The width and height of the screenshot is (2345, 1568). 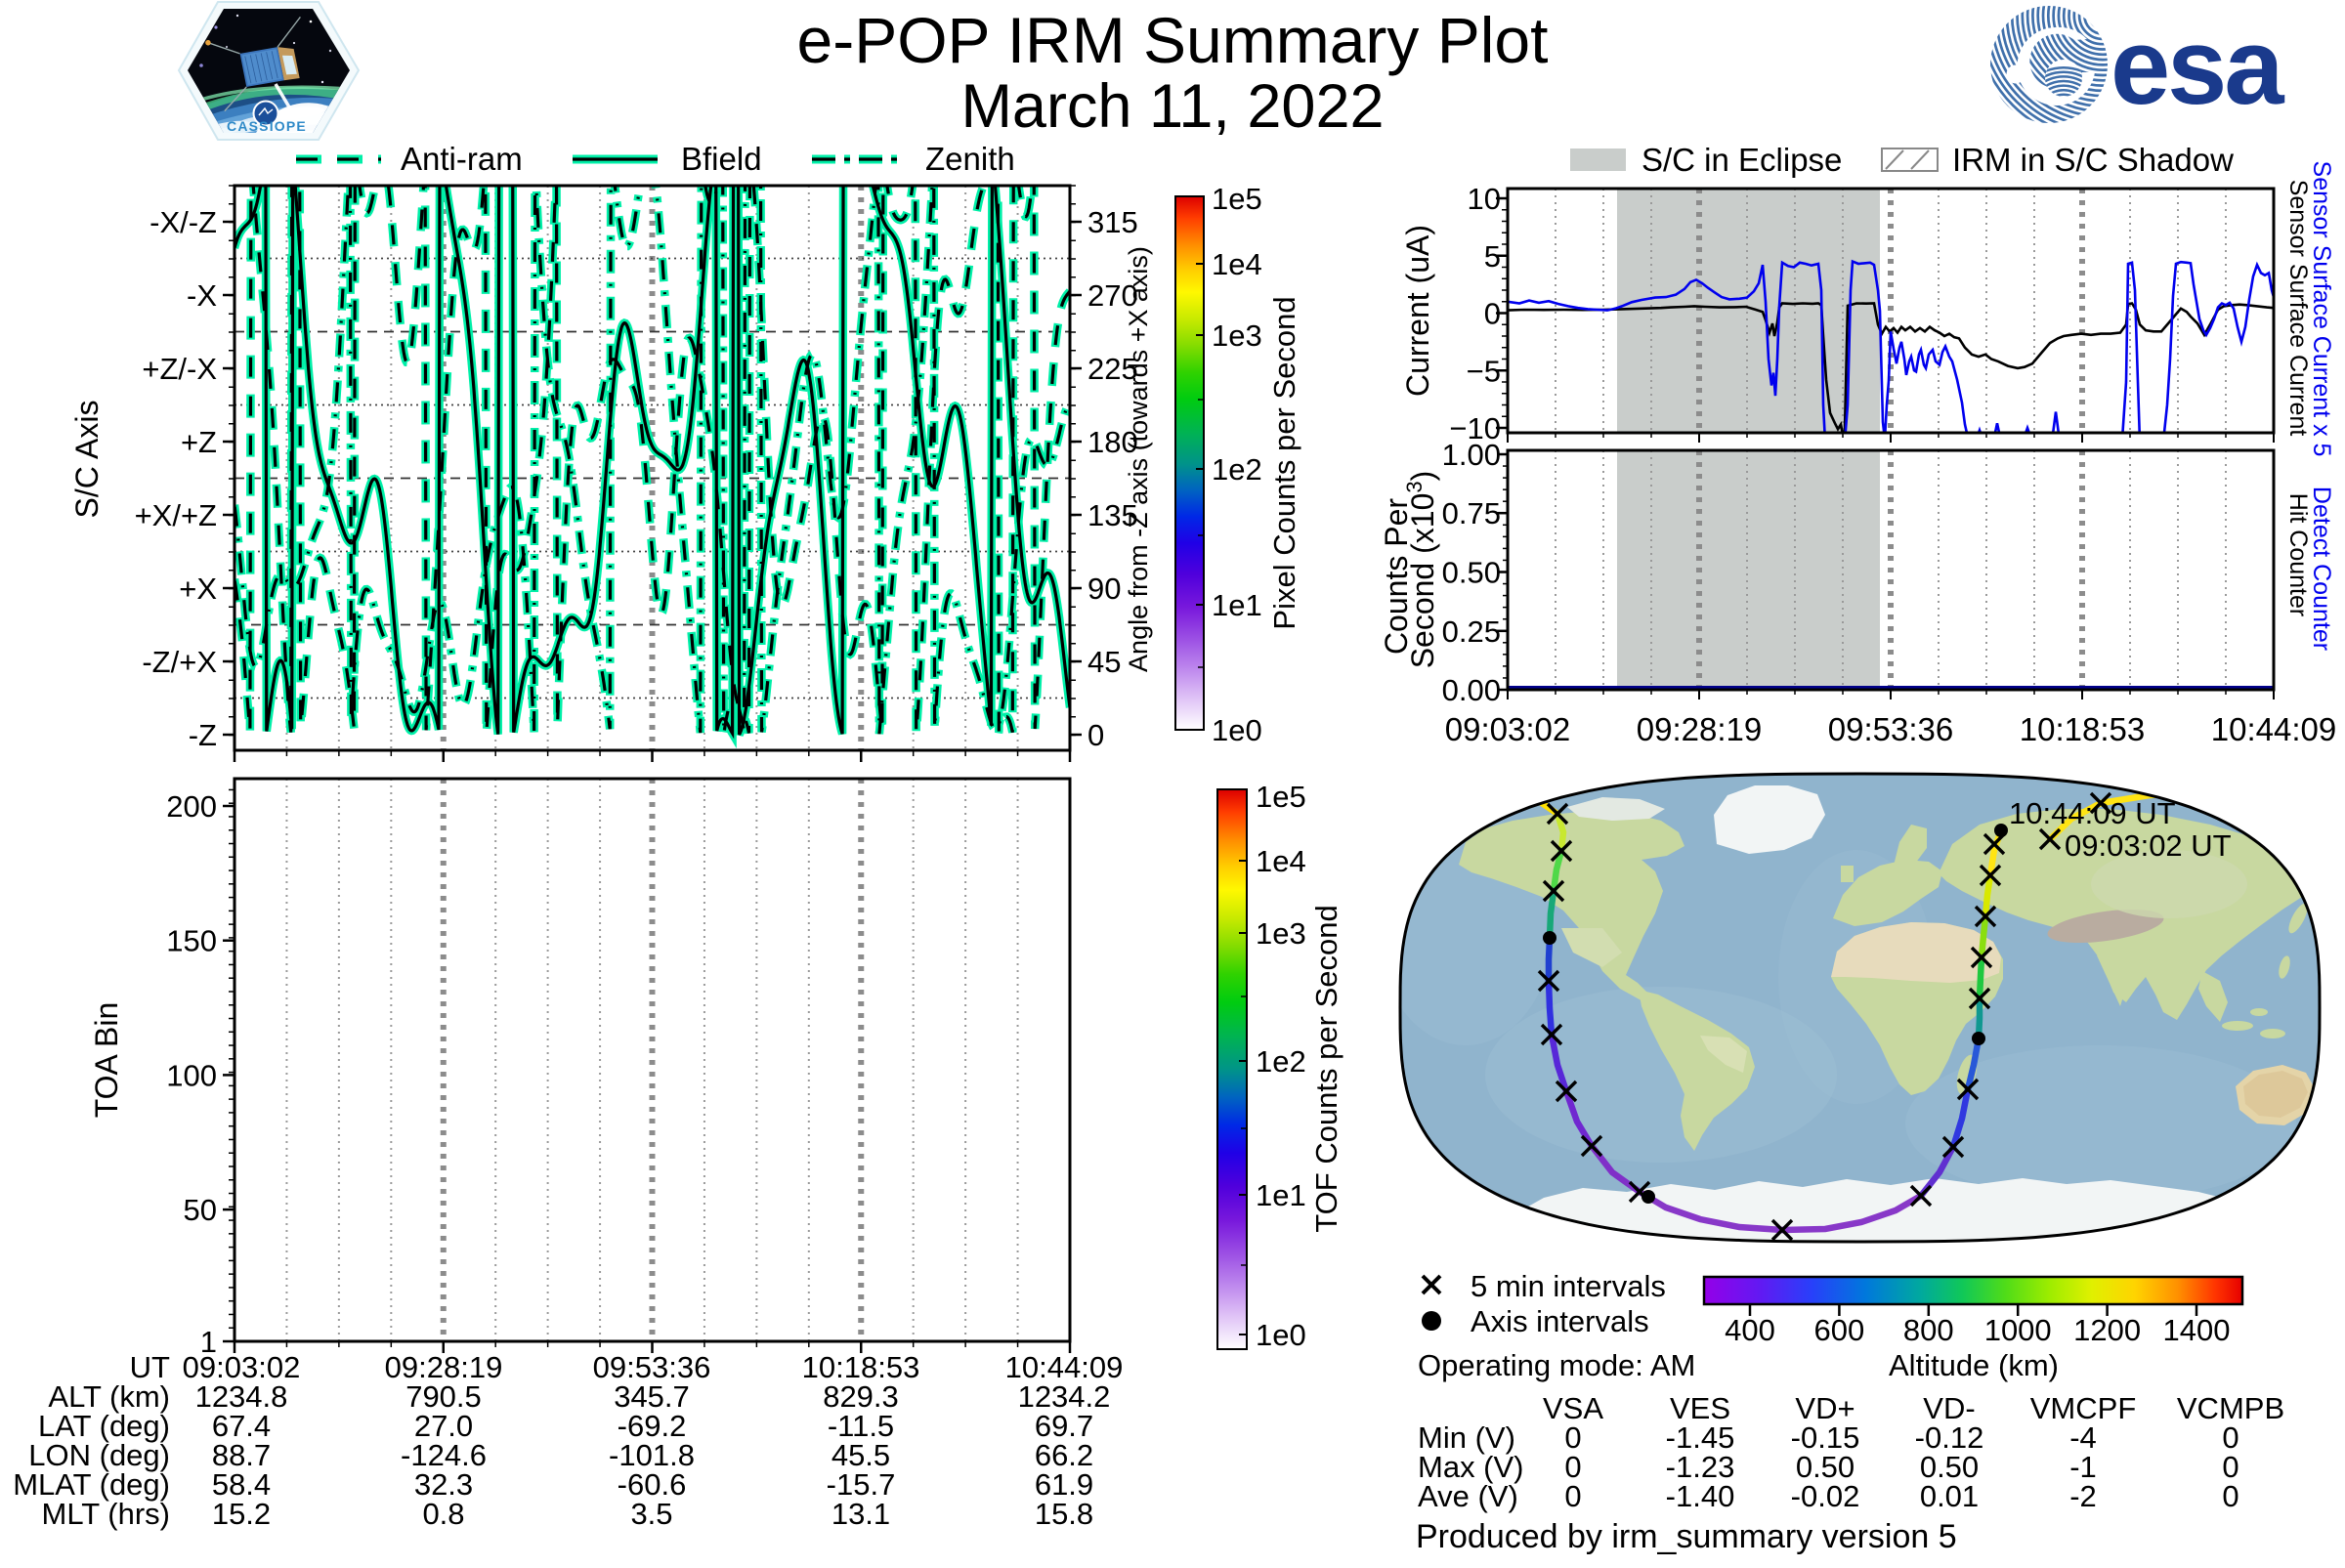 I want to click on svg-text: Sensor Surface Current x 5, so click(x=2321, y=309).